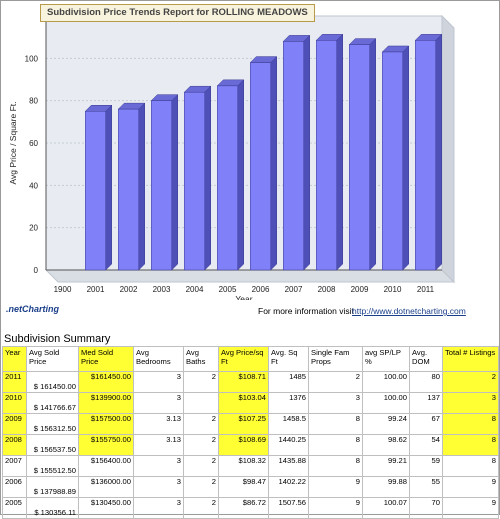 The height and width of the screenshot is (519, 500). Describe the element at coordinates (228, 289) in the screenshot. I see `x-tick-label: 2005` at that location.